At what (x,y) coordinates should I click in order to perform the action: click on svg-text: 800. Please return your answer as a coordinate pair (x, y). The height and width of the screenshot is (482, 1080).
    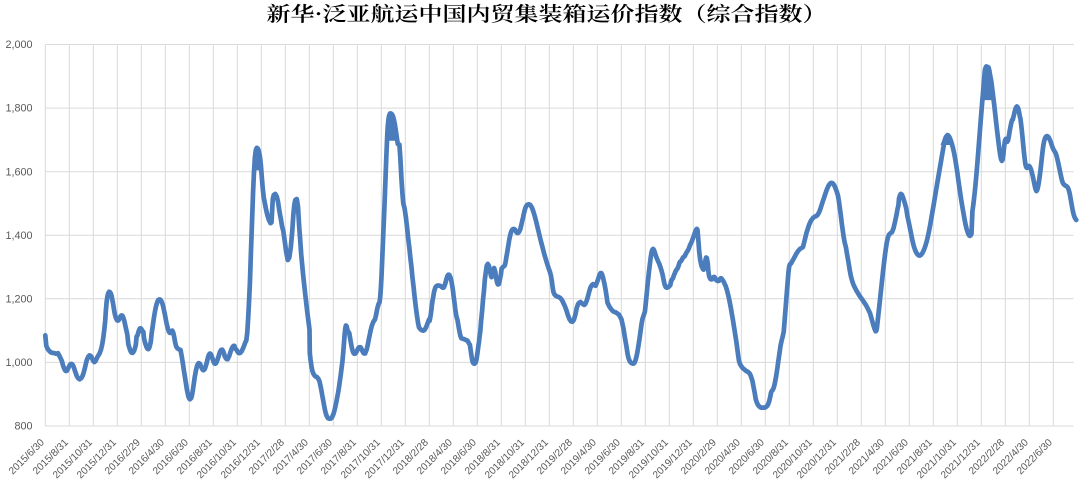
    Looking at the image, I should click on (23, 427).